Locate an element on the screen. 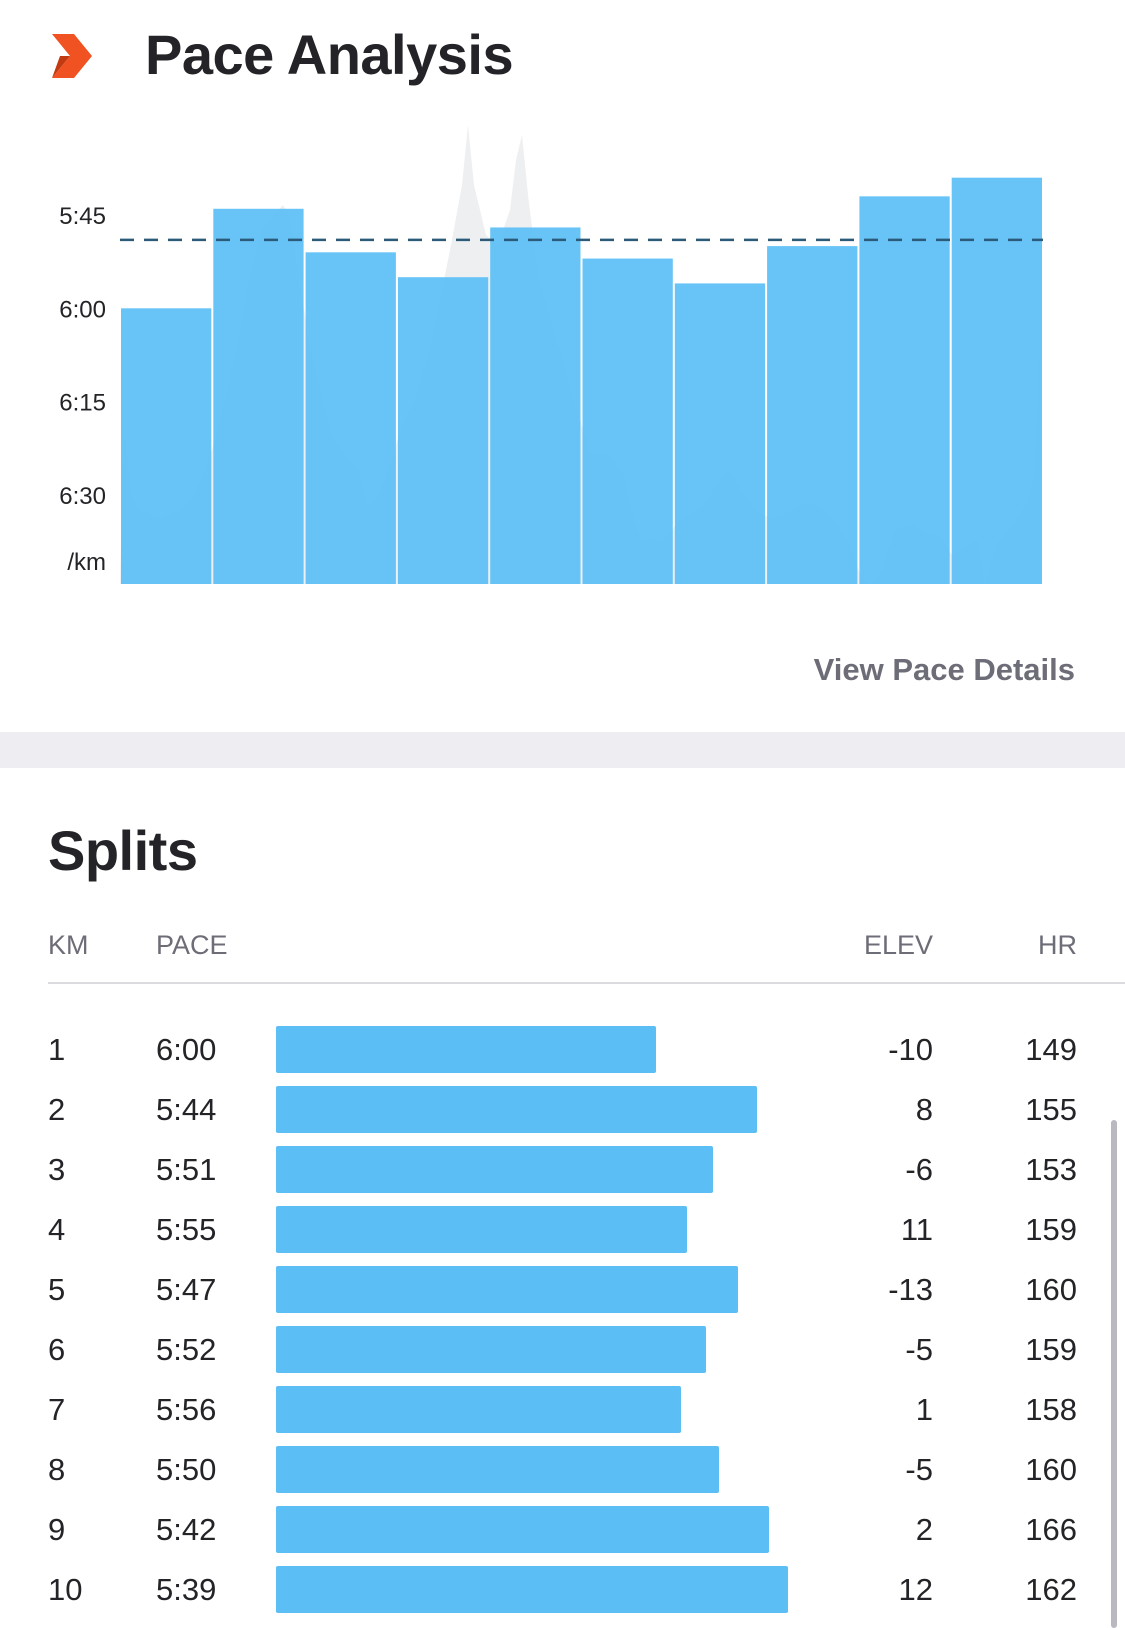 The image size is (1125, 1628). split-elev: 8 is located at coordinates (924, 1109).